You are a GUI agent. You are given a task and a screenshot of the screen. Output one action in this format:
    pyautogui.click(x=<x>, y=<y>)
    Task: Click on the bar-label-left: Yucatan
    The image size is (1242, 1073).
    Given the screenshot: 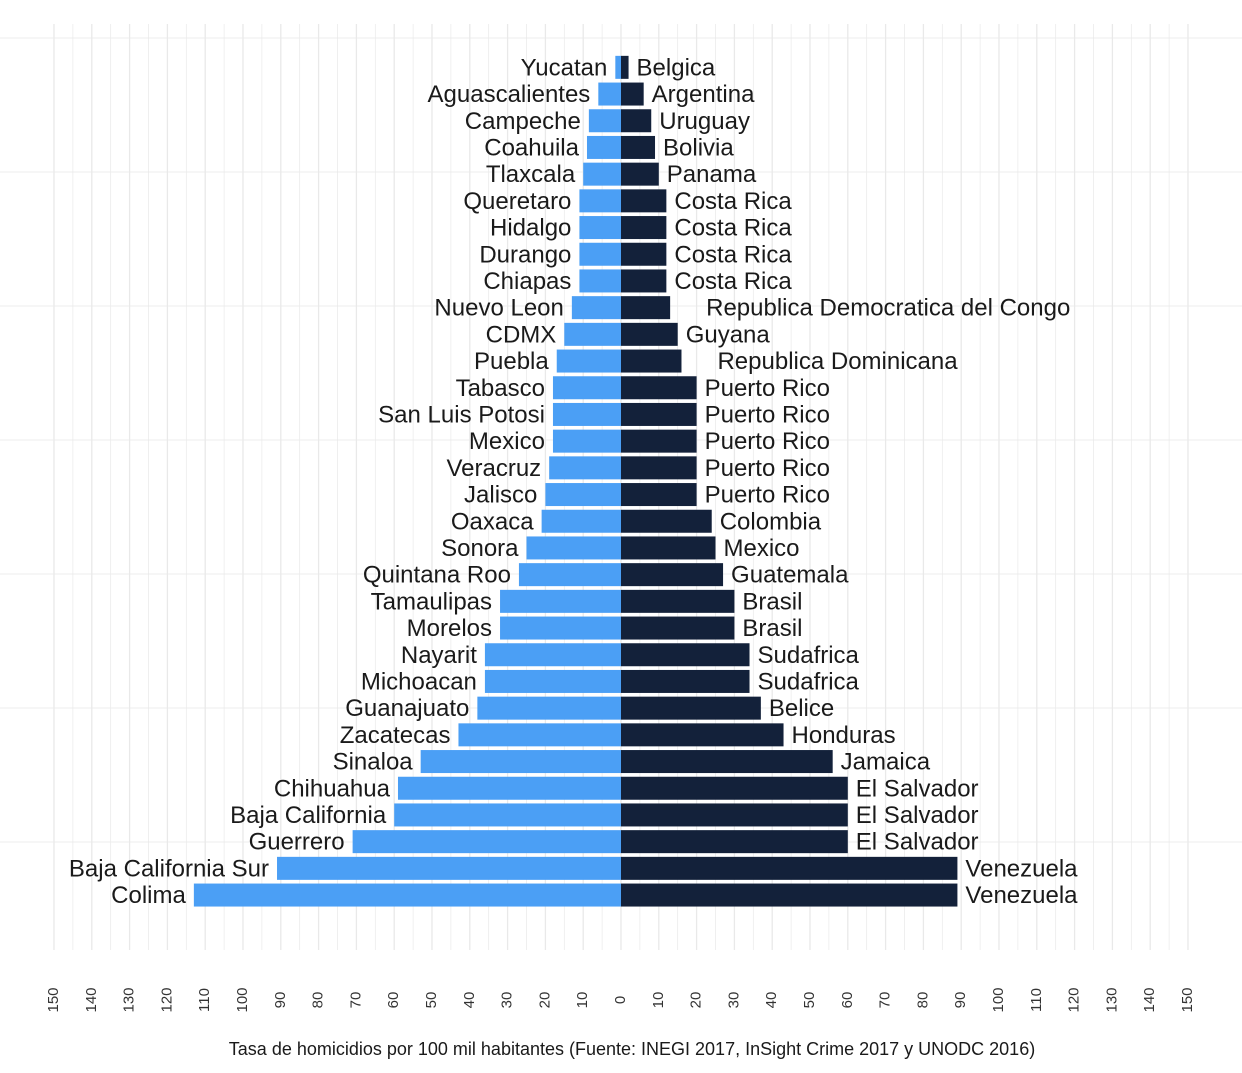 What is the action you would take?
    pyautogui.click(x=564, y=67)
    